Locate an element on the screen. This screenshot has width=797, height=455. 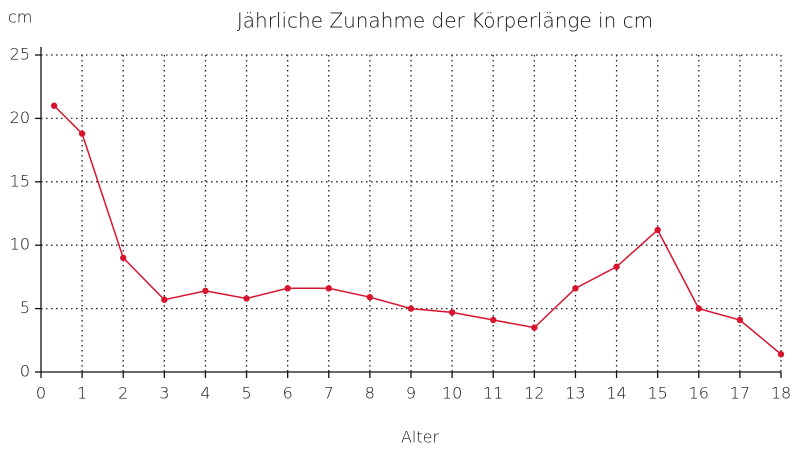
y-tick-label: 20 is located at coordinates (20, 117).